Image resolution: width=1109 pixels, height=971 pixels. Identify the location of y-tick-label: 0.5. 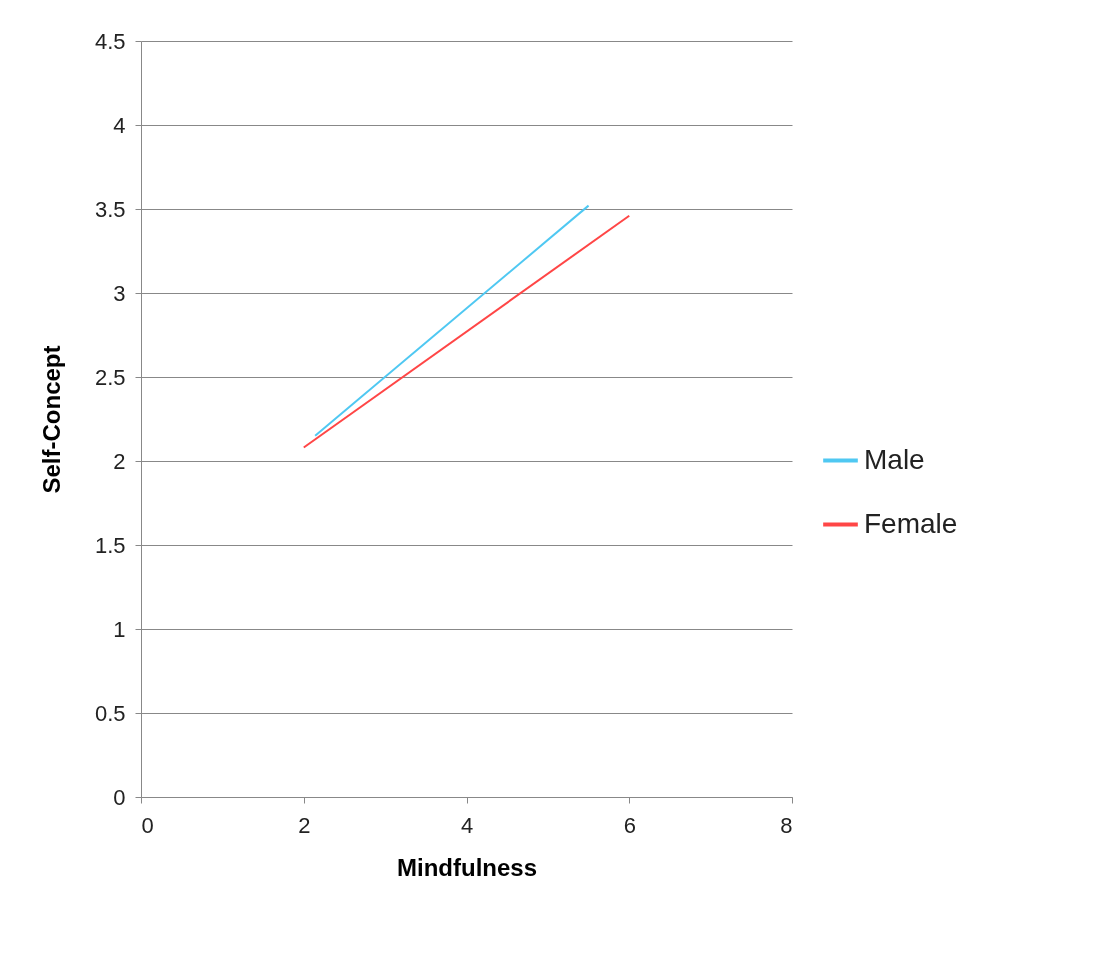
(110, 713).